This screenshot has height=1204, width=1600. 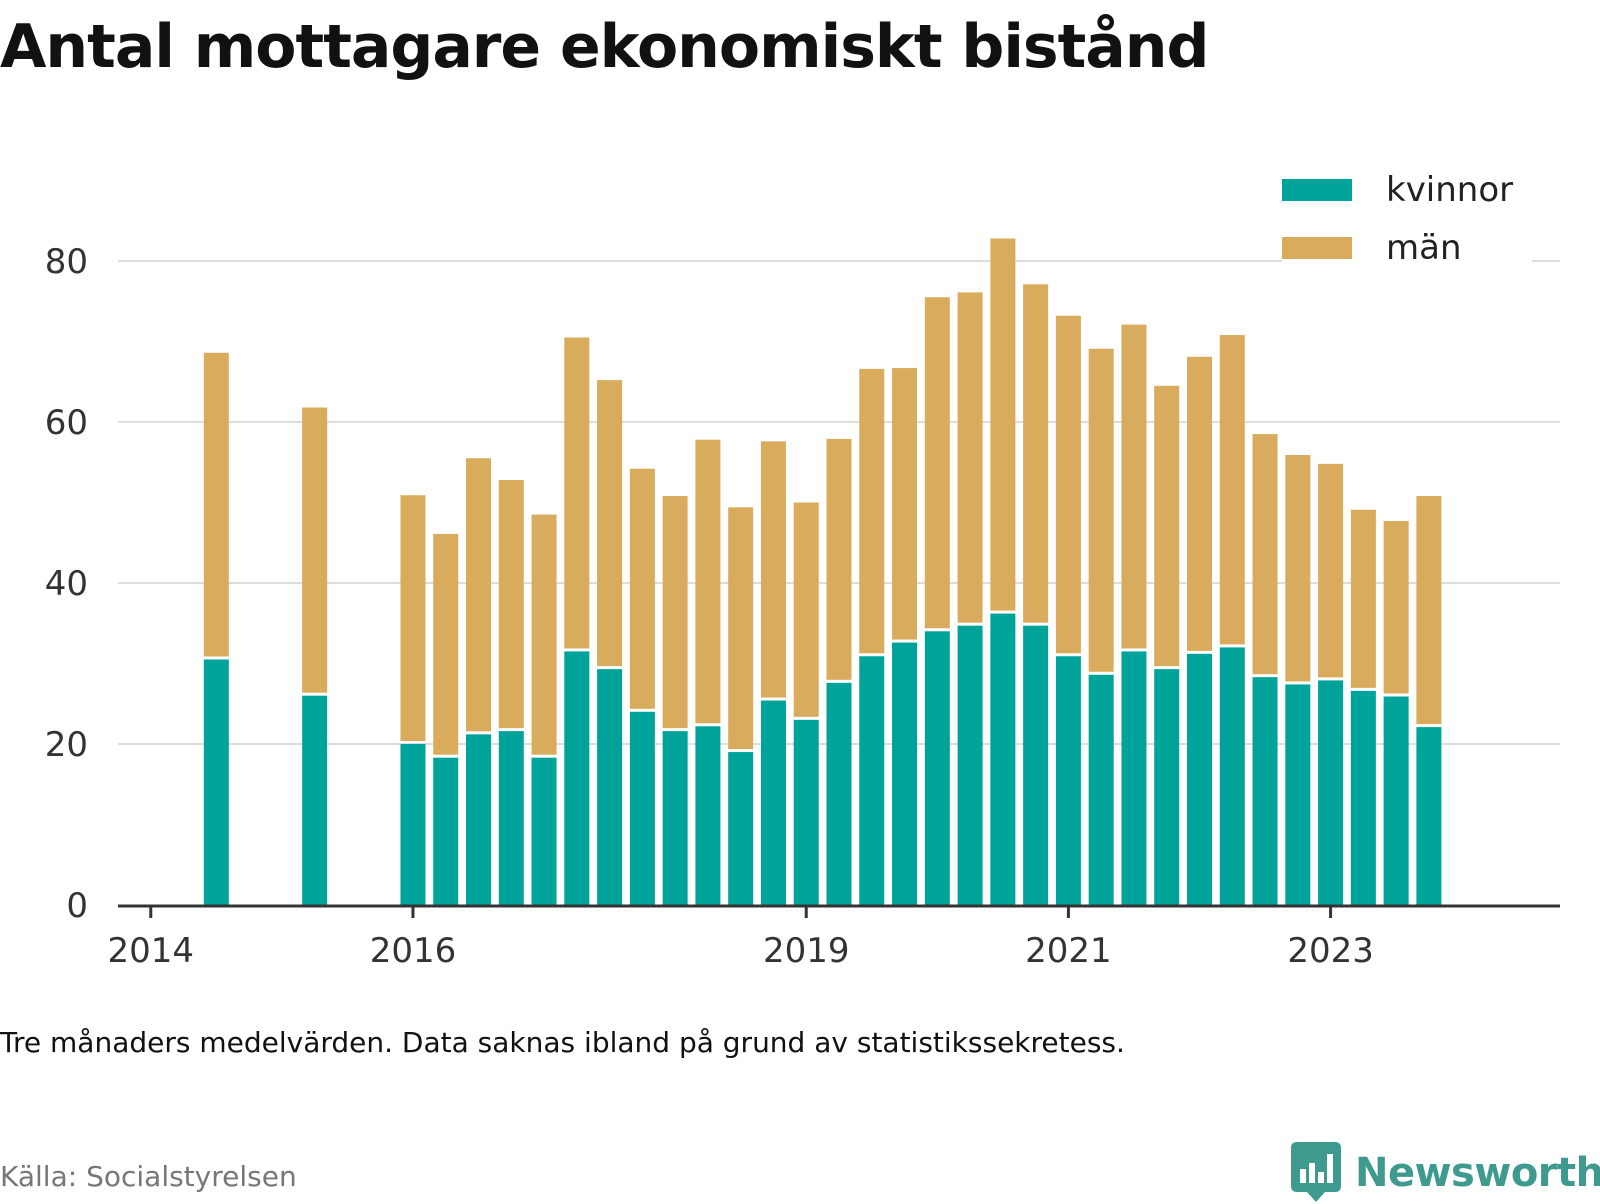 I want to click on newsworthy-logo-icon, so click(x=1316, y=1172).